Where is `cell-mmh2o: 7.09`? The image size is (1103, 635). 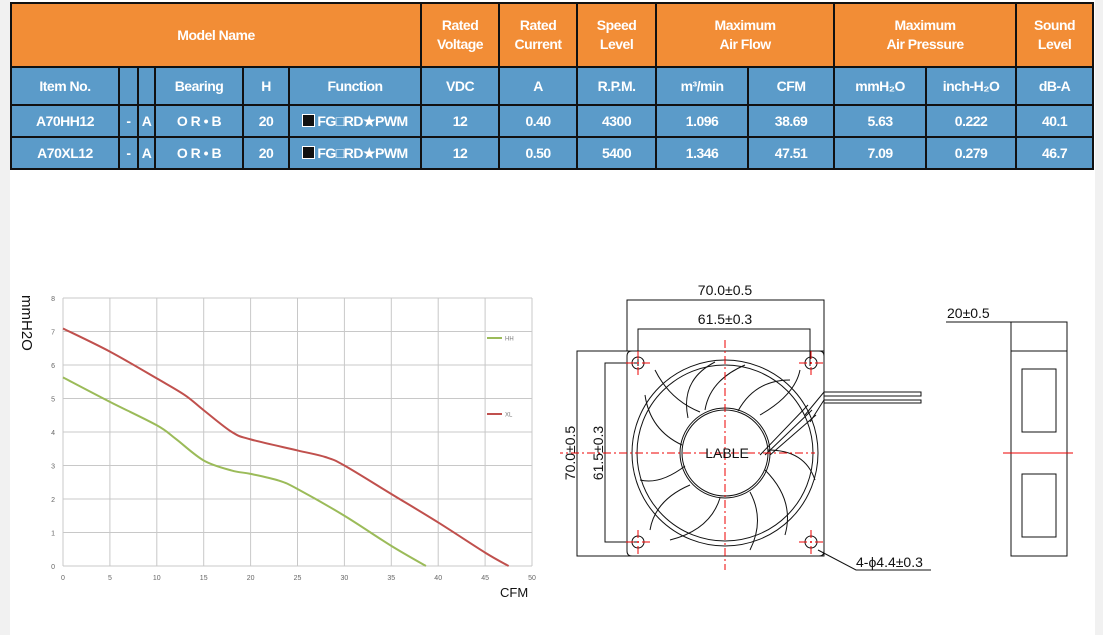 cell-mmh2o: 7.09 is located at coordinates (880, 153).